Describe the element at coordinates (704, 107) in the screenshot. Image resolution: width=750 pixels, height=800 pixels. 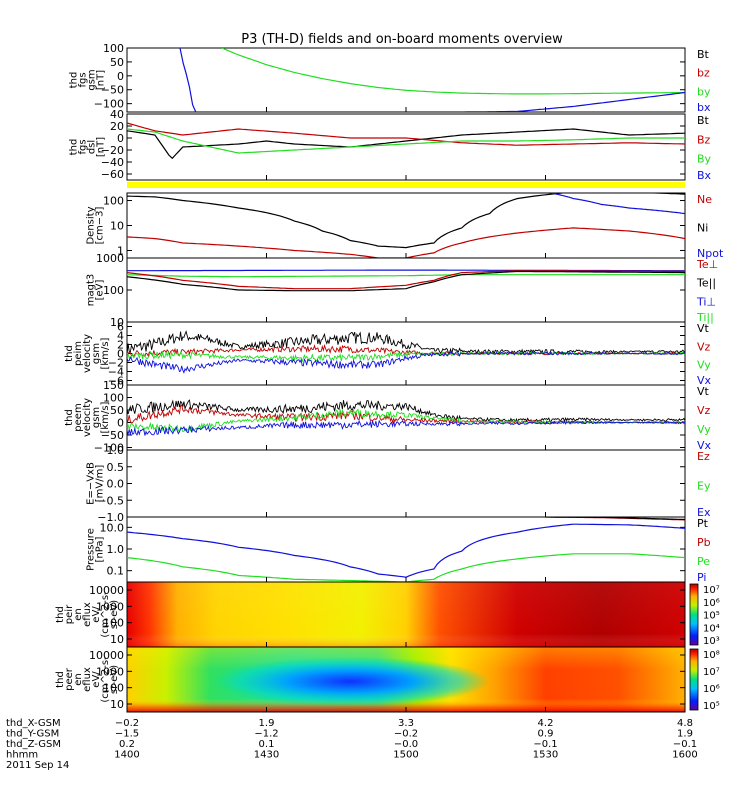
I see `legend-bx: bx` at that location.